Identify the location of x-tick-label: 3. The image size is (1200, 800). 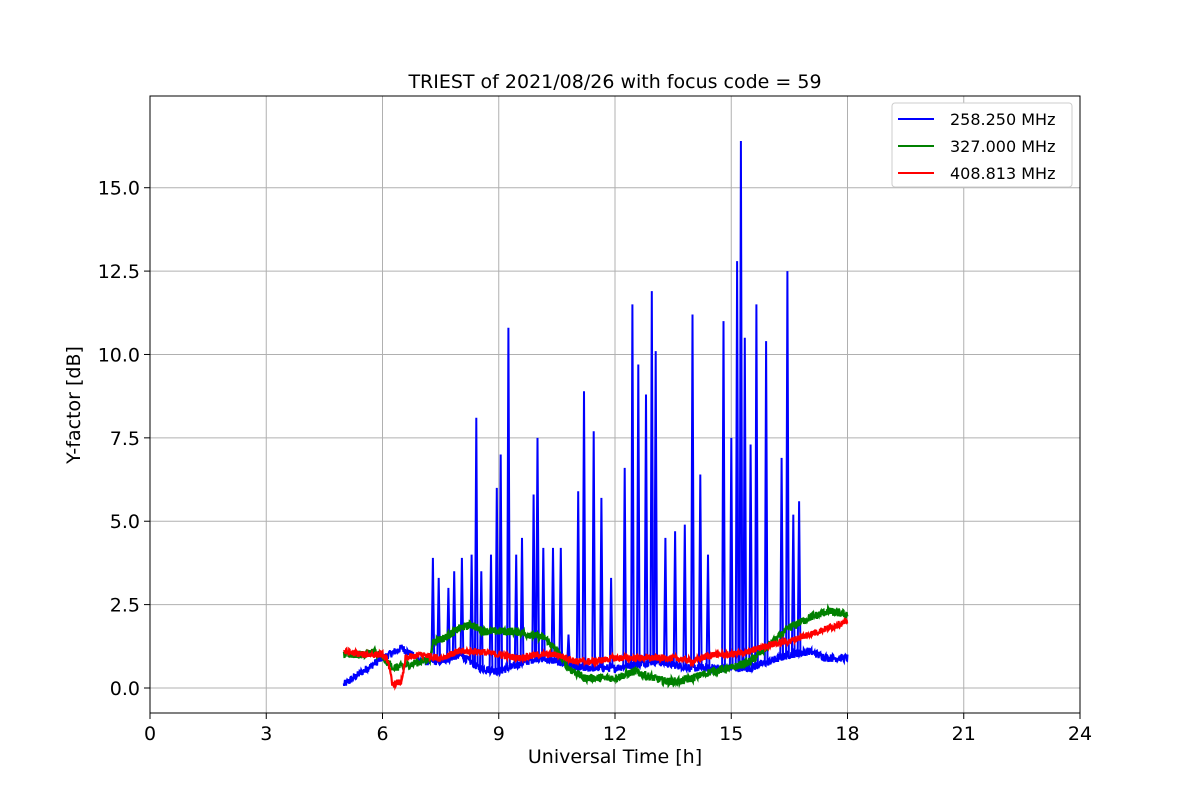
(266, 734).